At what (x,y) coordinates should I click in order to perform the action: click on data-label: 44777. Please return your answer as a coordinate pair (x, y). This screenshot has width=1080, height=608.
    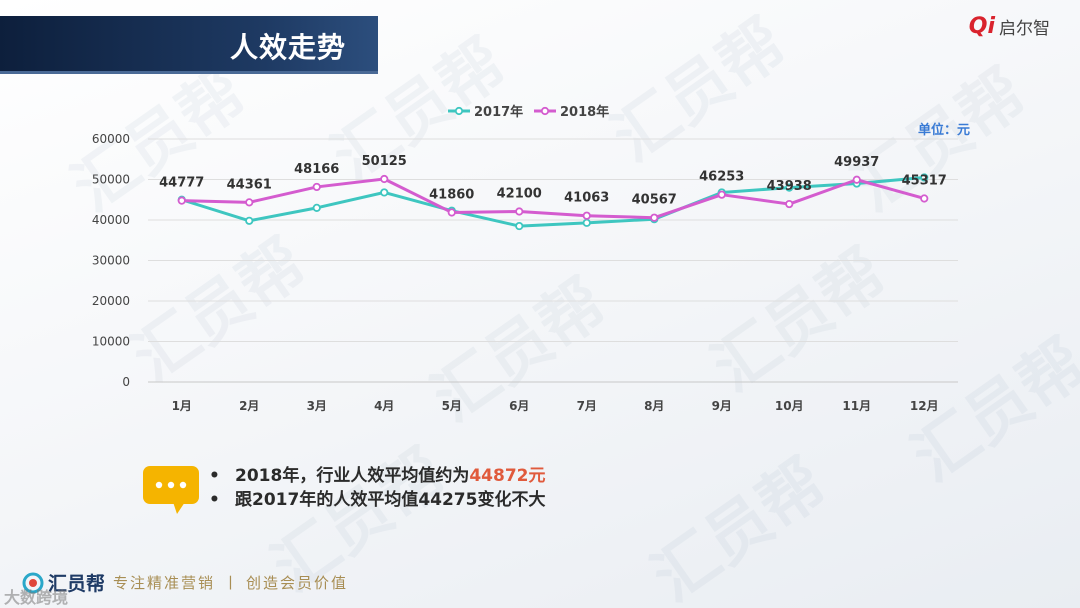
    Looking at the image, I should click on (181, 183).